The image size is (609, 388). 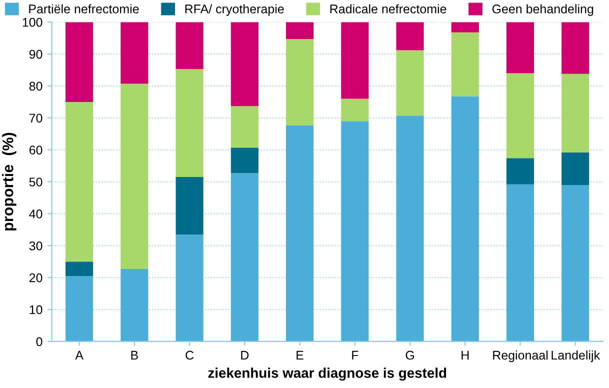 I want to click on y-axis-title: proportie (%), so click(x=9, y=181).